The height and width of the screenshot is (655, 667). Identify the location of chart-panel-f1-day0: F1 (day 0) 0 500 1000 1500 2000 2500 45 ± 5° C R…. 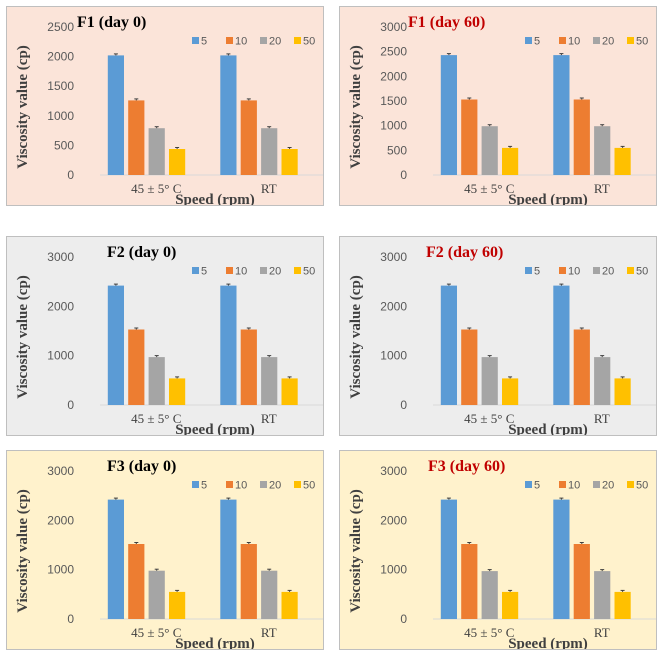
(165, 106).